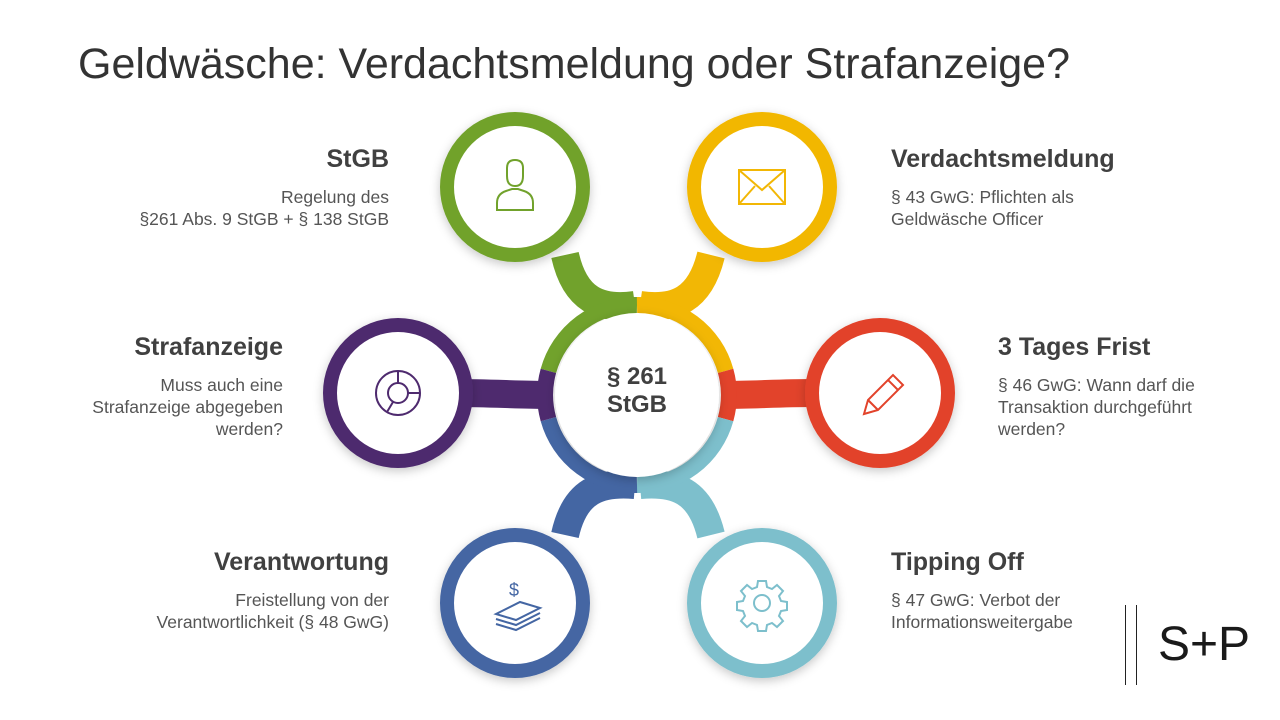 This screenshot has height=720, width=1280. I want to click on node-verdachtsmeldung, so click(762, 187).